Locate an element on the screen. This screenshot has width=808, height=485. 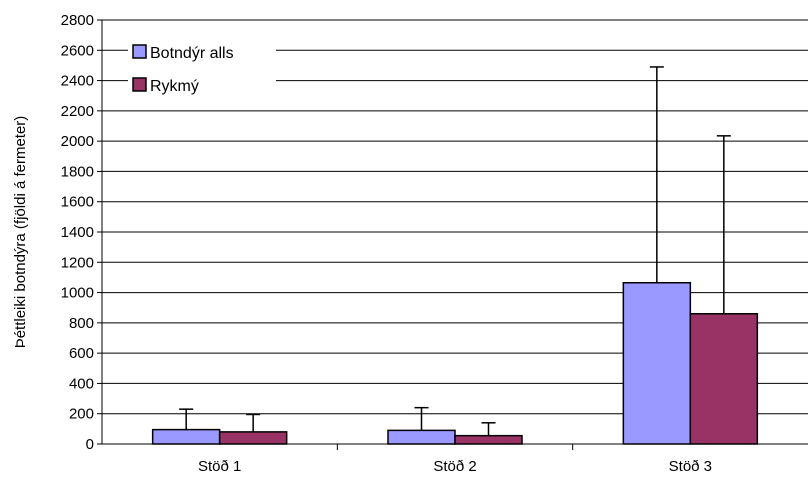
y-tick-label: 2800 is located at coordinates (77, 20).